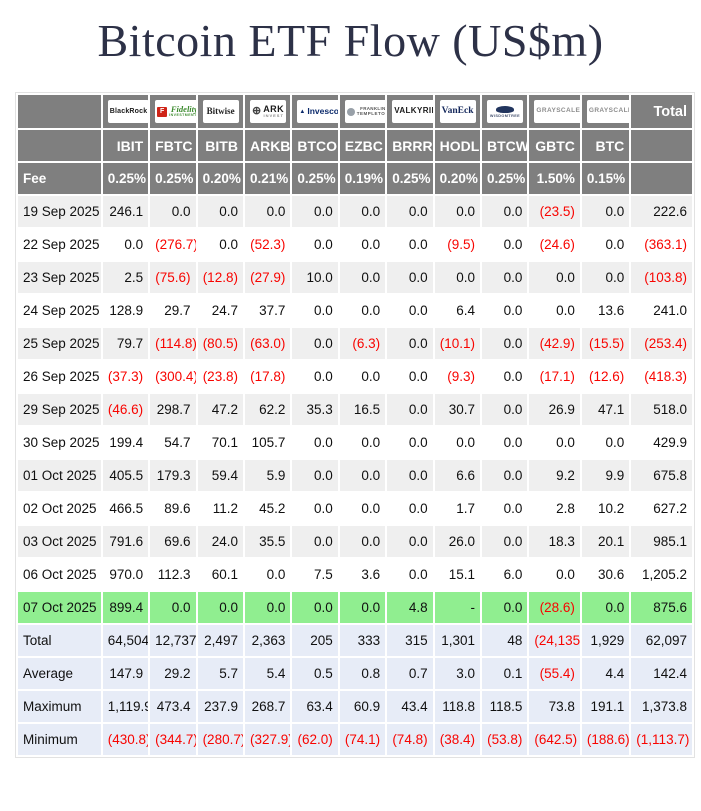  Describe the element at coordinates (505, 739) in the screenshot. I see `summary-value-cell: (53.8)` at that location.